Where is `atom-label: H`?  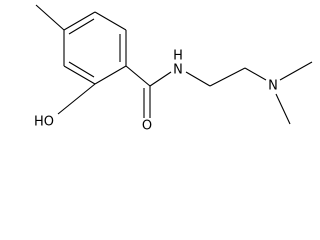
atom-label: H is located at coordinates (178, 56).